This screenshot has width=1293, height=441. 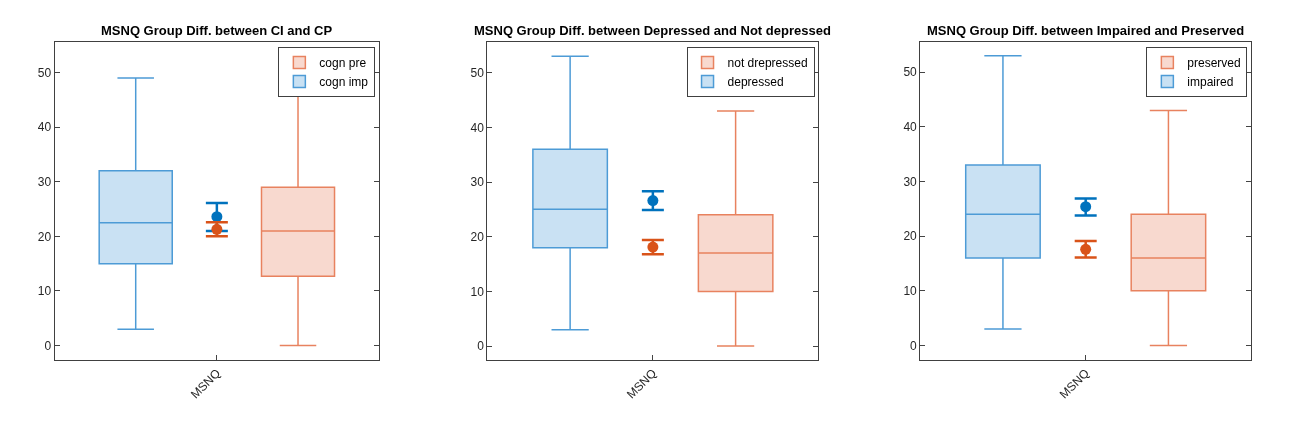 What do you see at coordinates (217, 30) in the screenshot?
I see `chart-title: MSNQ Group Diff. between CI and CP` at bounding box center [217, 30].